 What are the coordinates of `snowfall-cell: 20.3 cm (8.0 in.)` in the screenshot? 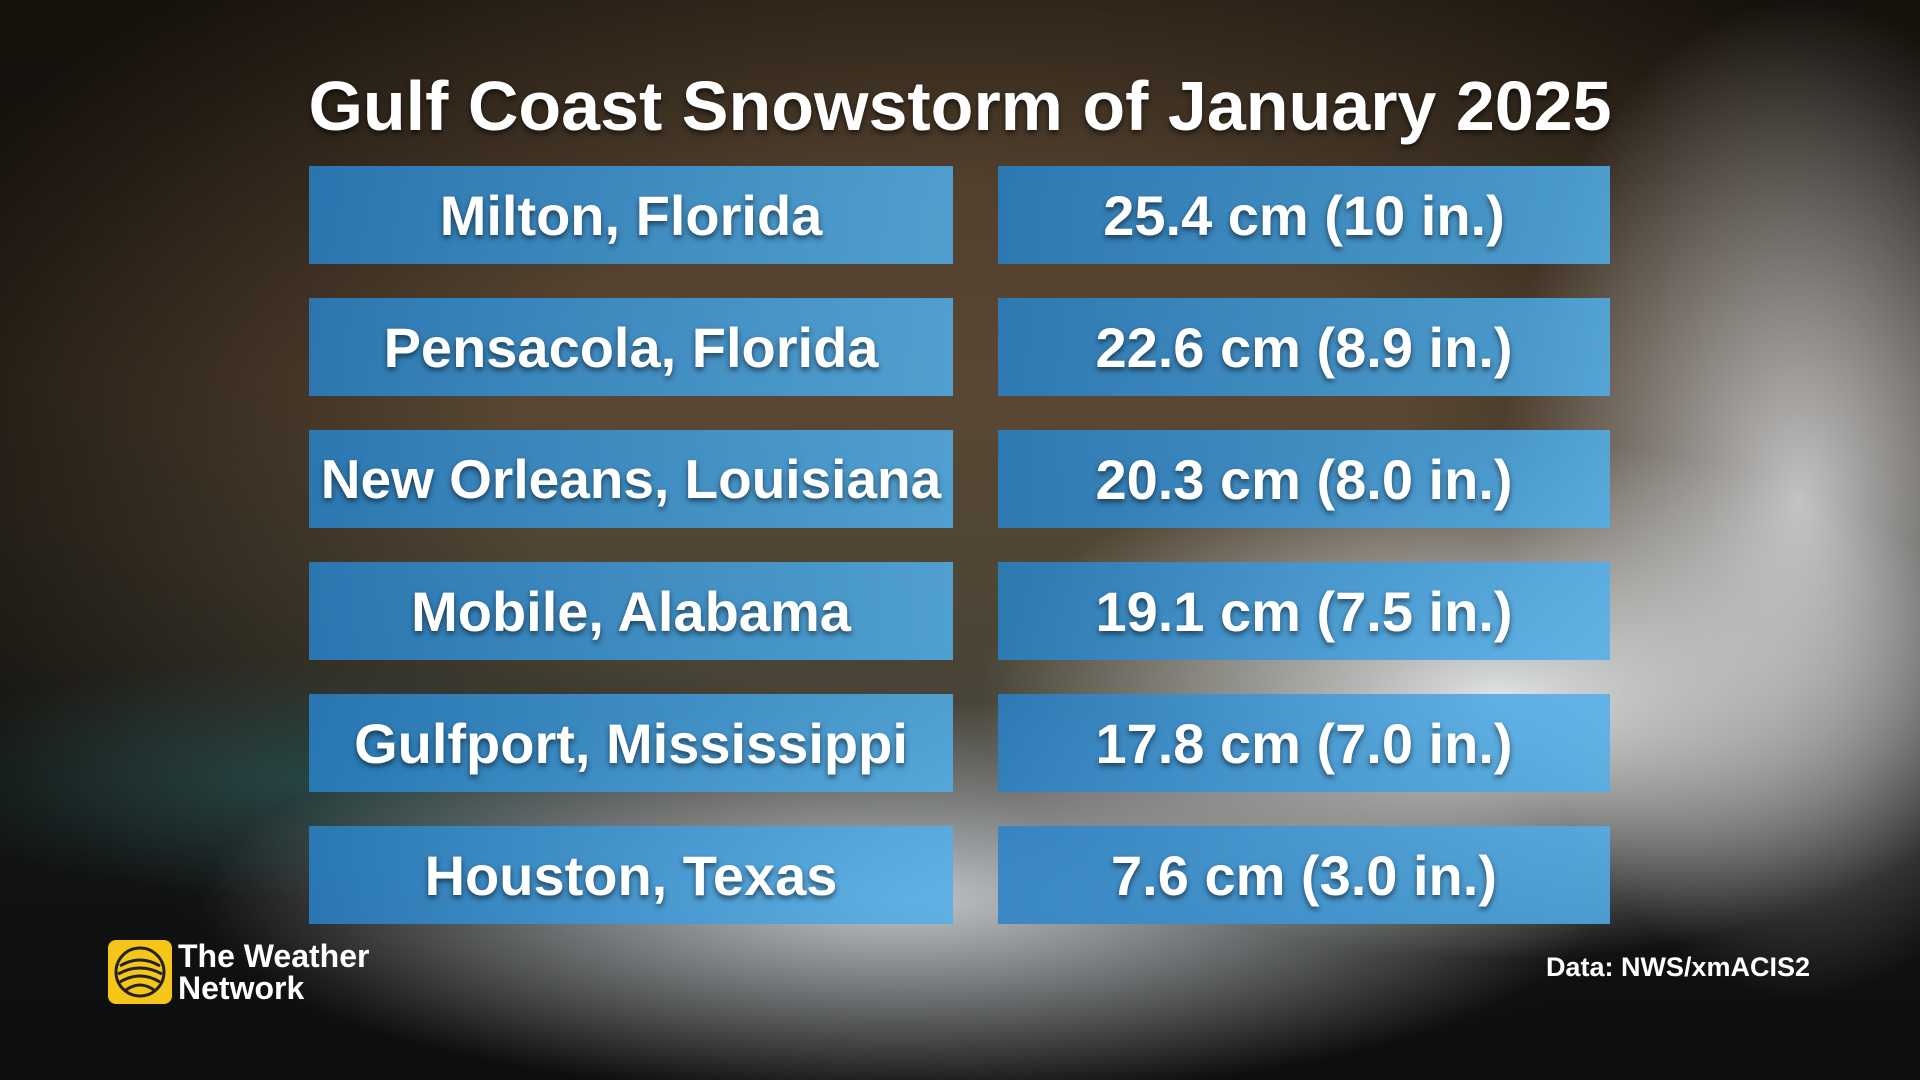 It's located at (1304, 479).